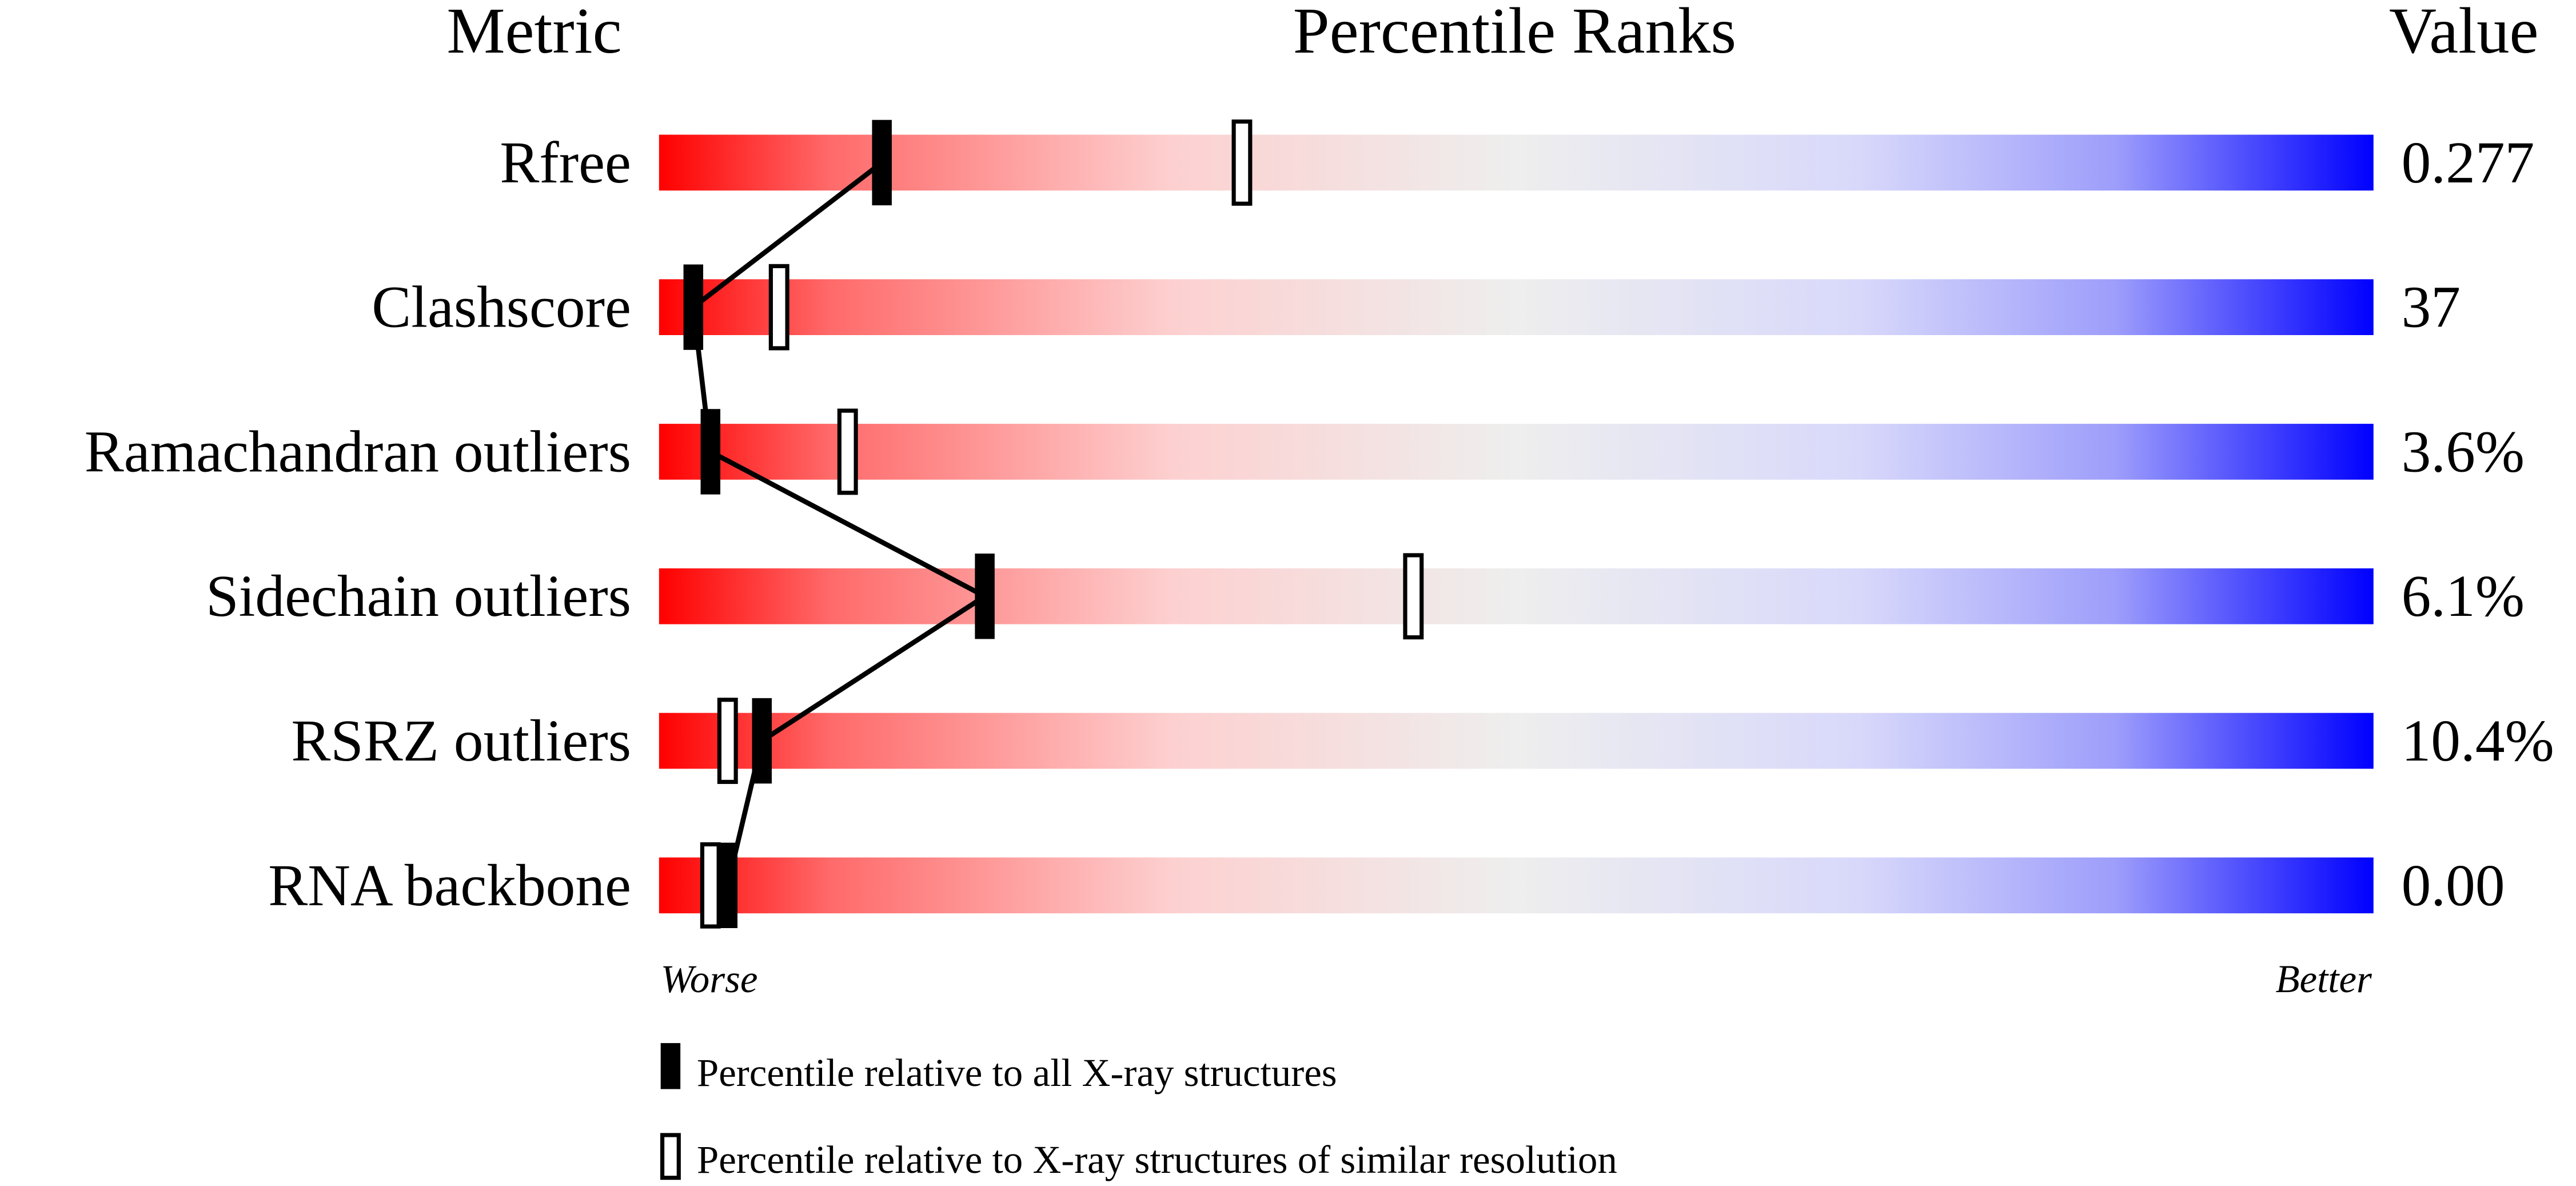 The image size is (2576, 1186). I want to click on metric-label: Sidechain outliers, so click(418, 596).